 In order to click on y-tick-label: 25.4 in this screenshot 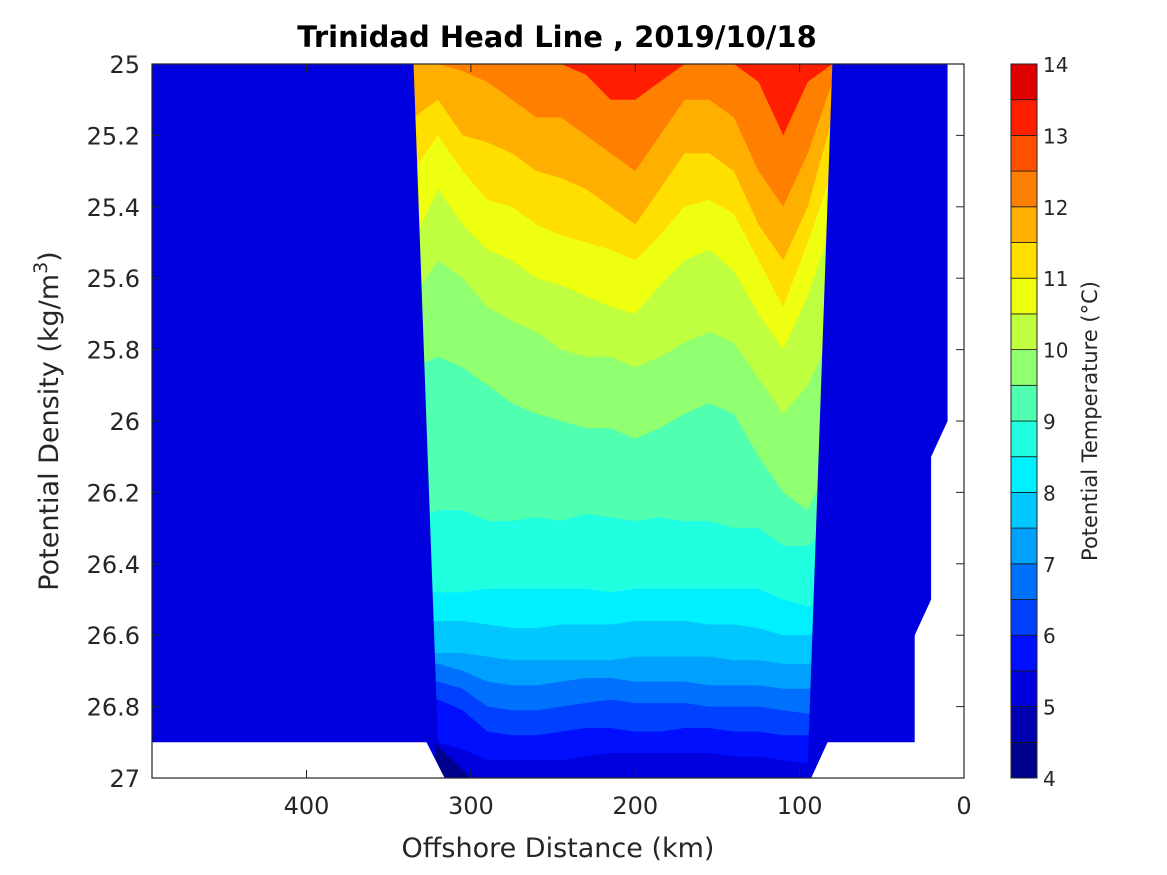, I will do `click(113, 208)`.